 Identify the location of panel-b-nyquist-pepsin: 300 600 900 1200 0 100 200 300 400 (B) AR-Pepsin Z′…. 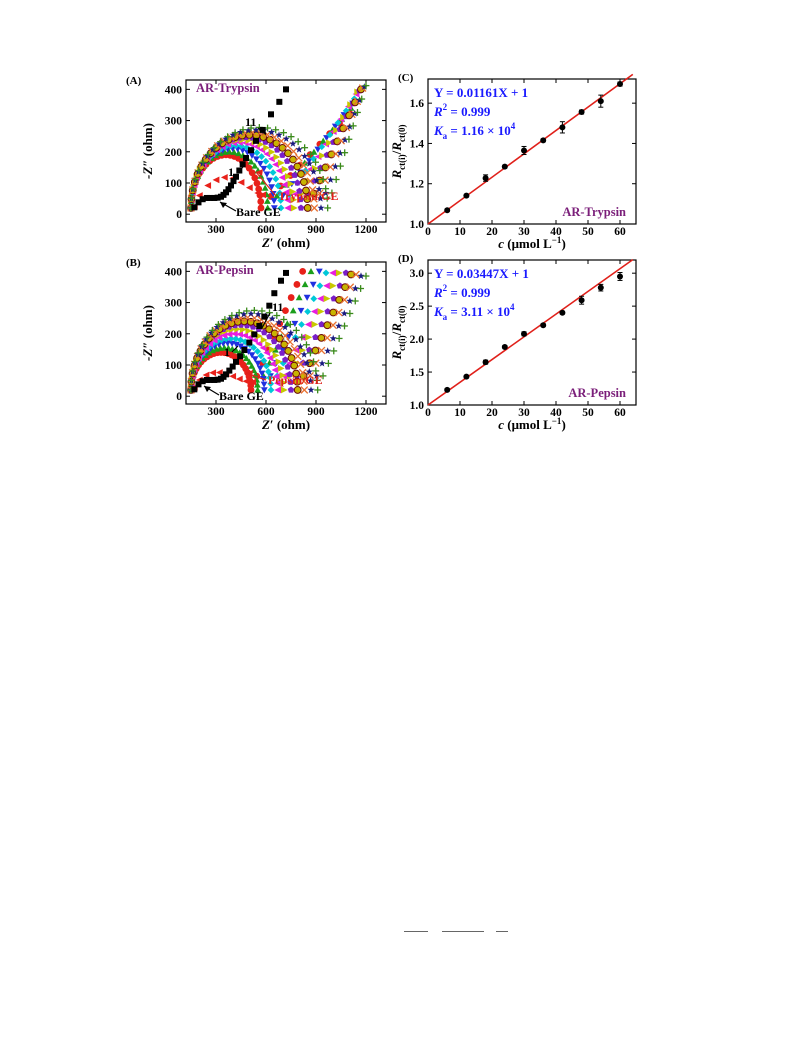
(256, 344).